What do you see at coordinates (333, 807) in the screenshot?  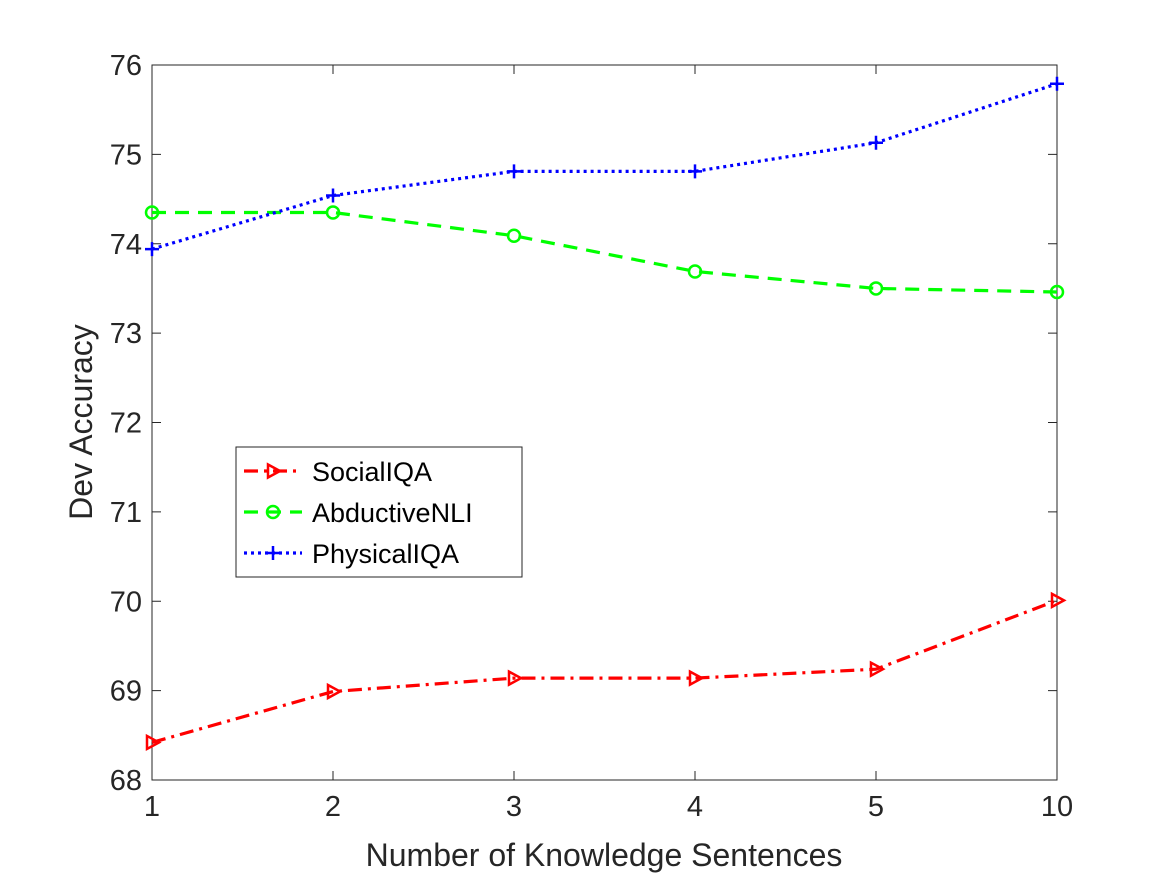 I see `x-tick-label: 2` at bounding box center [333, 807].